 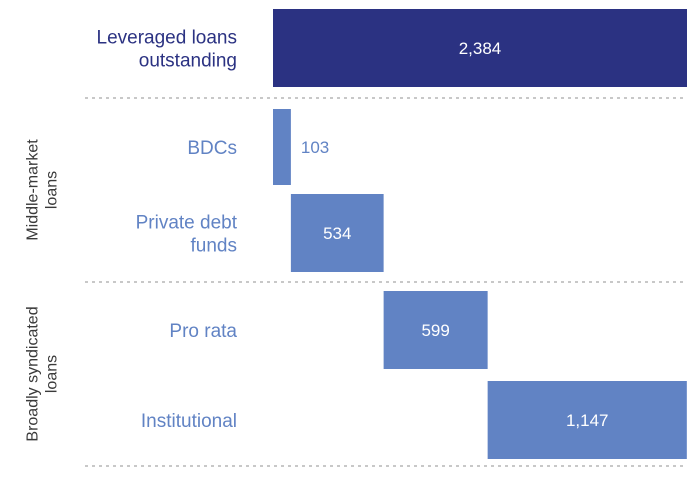 I want to click on group-label-broadly-syndicated-loans: Broadly syndicated loans, so click(x=43, y=373).